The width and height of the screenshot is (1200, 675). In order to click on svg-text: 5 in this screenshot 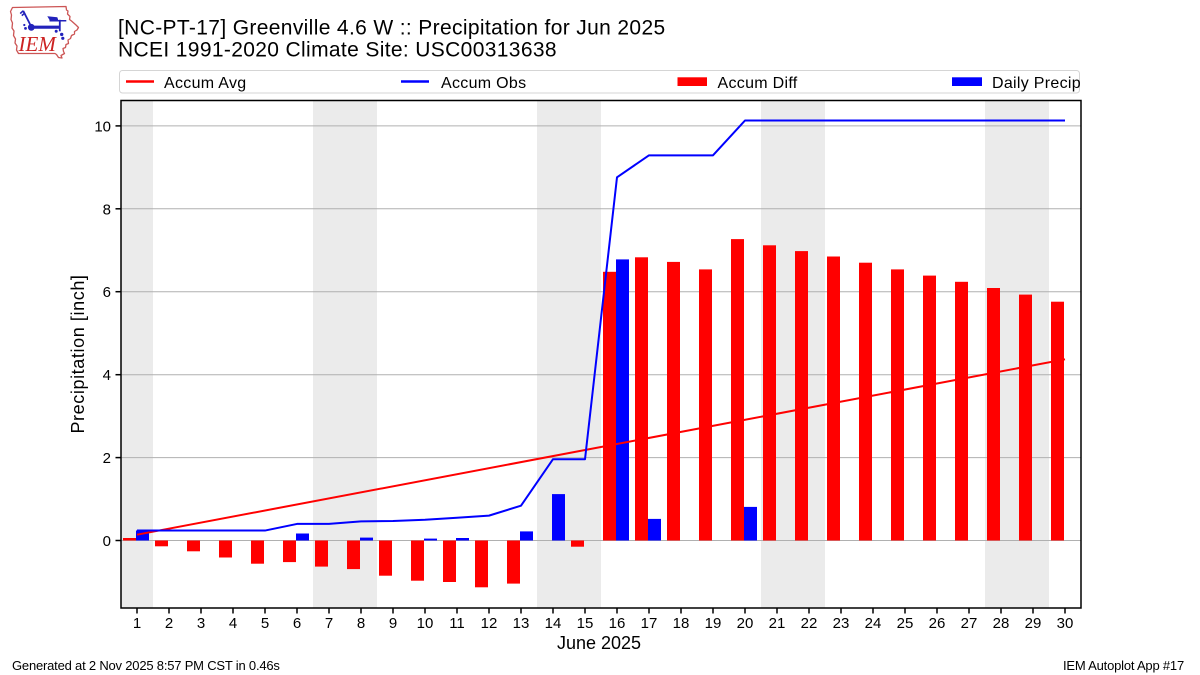, I will do `click(265, 623)`.